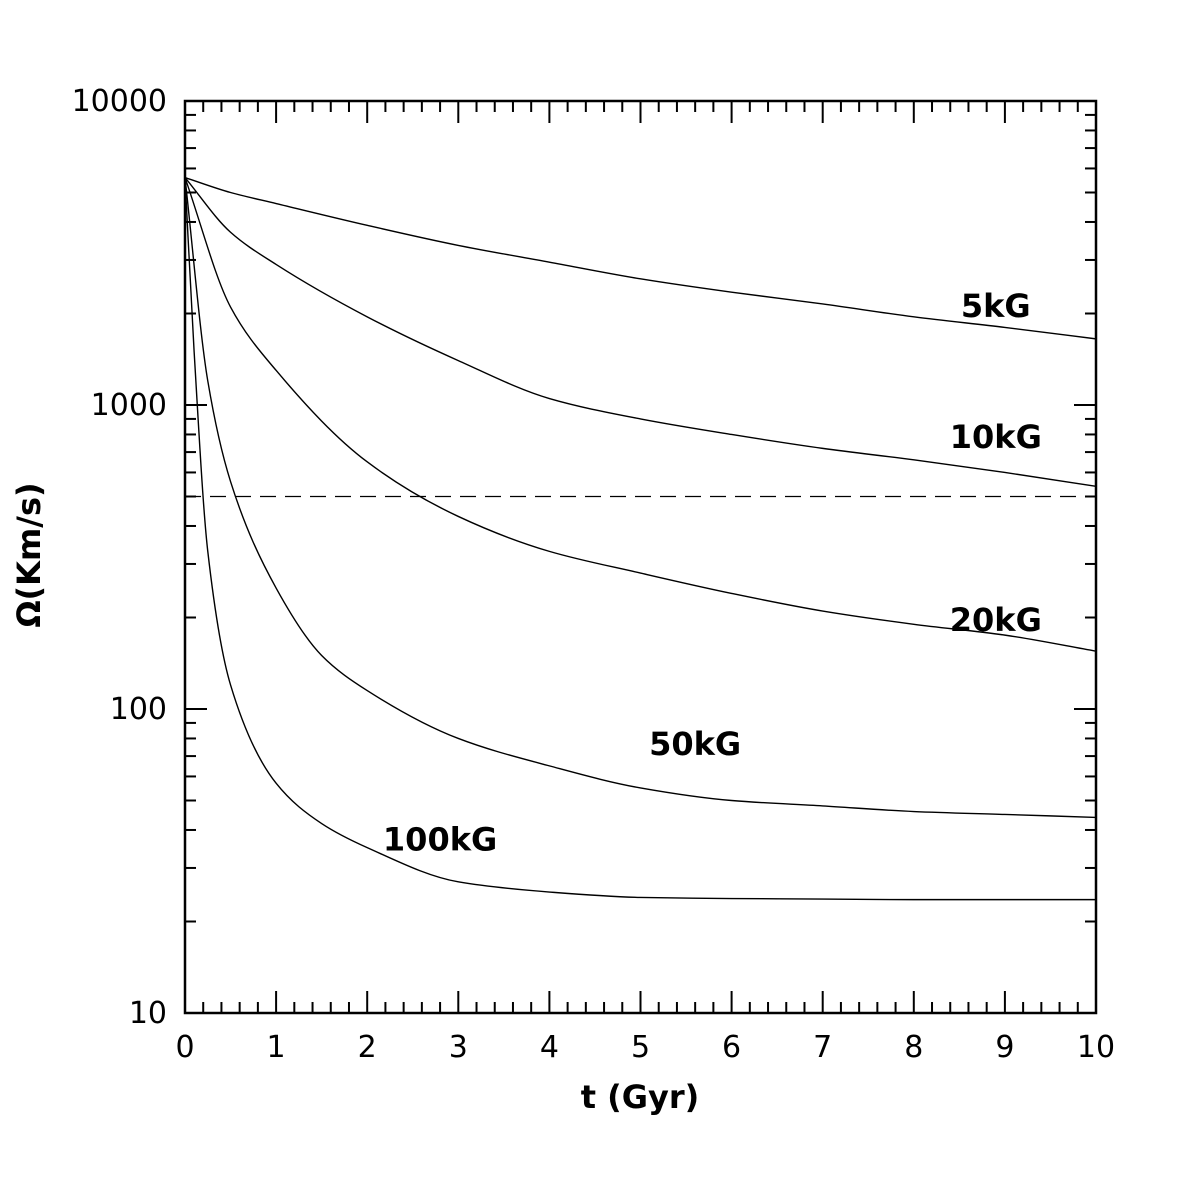 The width and height of the screenshot is (1196, 1196). Describe the element at coordinates (913, 1047) in the screenshot. I see `x-tick-label: 8` at that location.